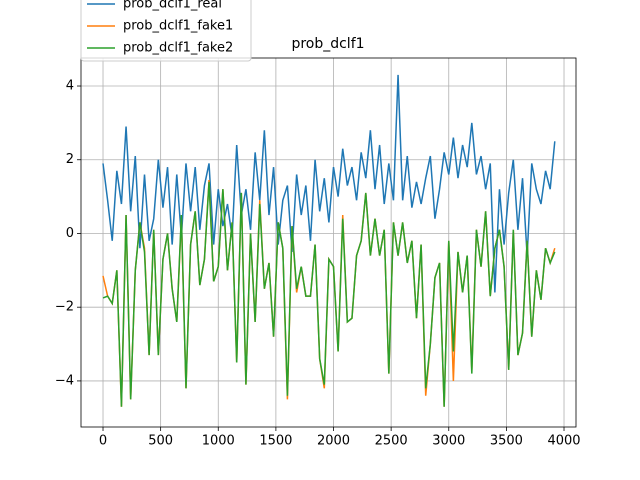  What do you see at coordinates (70, 159) in the screenshot?
I see `y-tick-label: 2` at bounding box center [70, 159].